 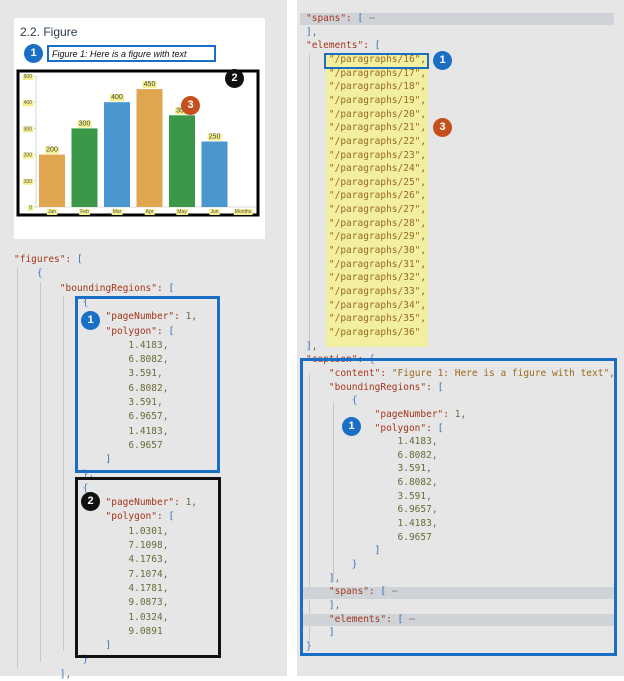 I want to click on code-token: "/paragraphs/17", so click(x=374, y=73).